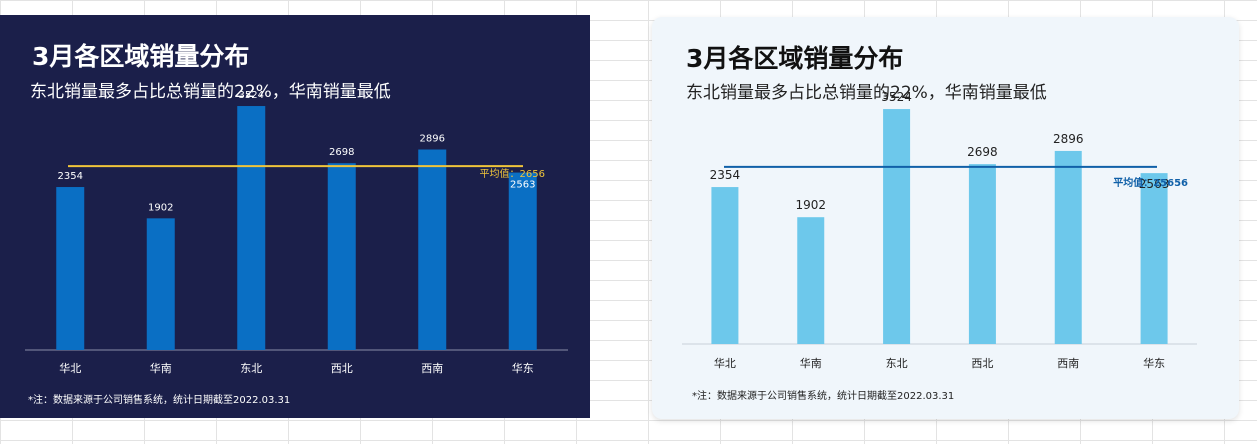  Describe the element at coordinates (512, 173) in the screenshot. I see `average-label: 平均值：2656` at that location.